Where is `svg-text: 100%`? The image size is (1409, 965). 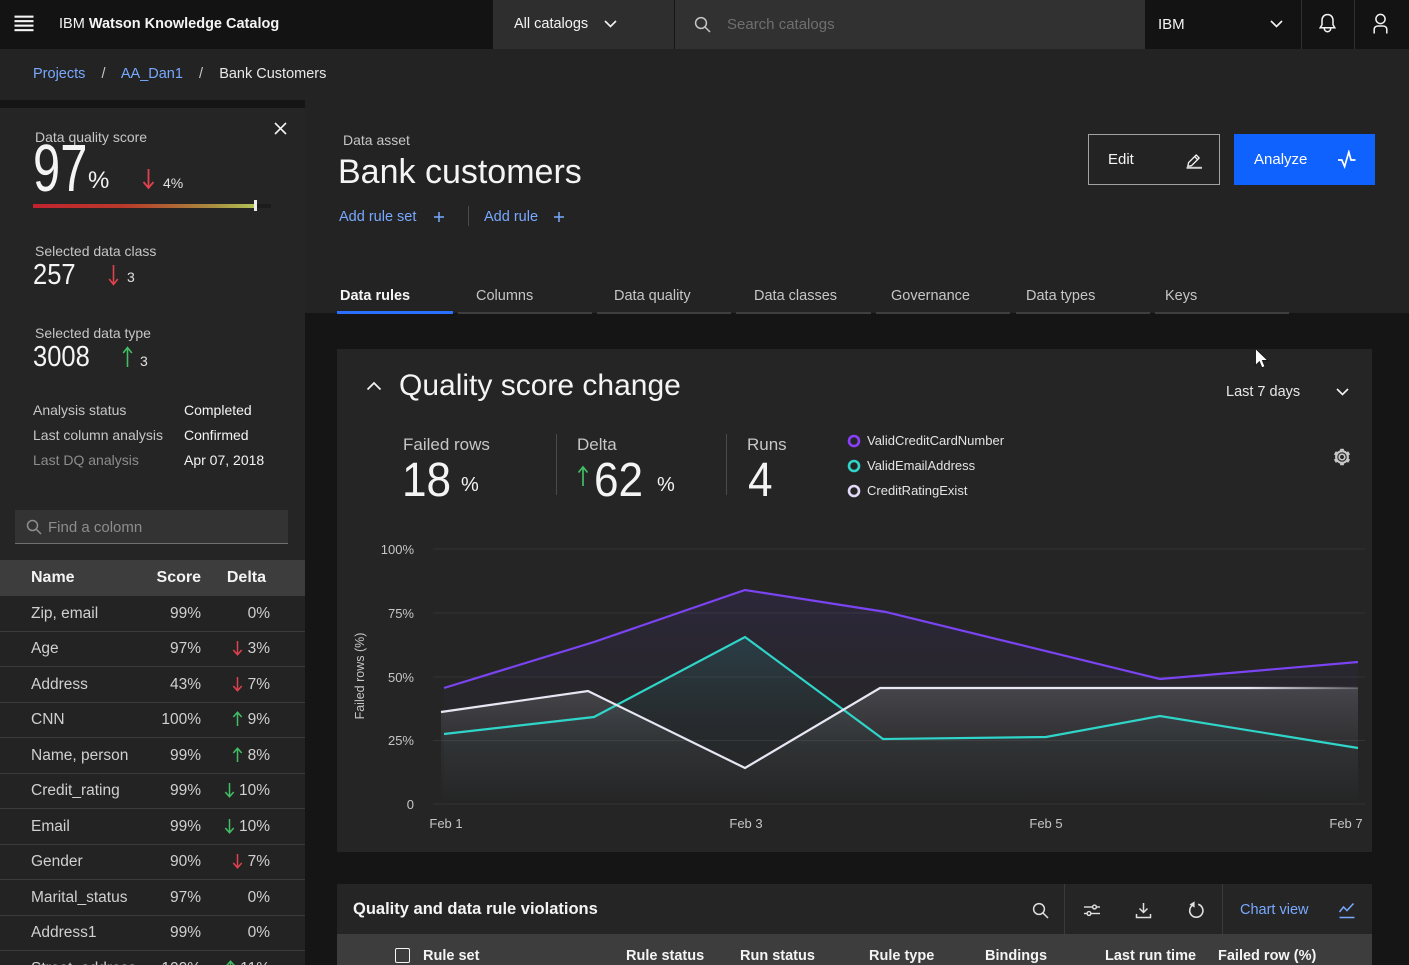 svg-text: 100% is located at coordinates (398, 549).